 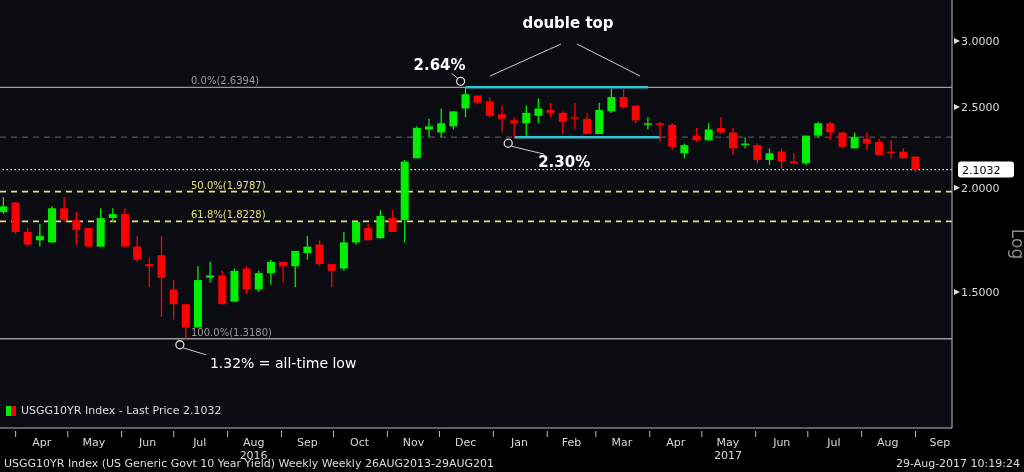 What do you see at coordinates (980, 42) in the screenshot?
I see `y-tick-label: 3.0000` at bounding box center [980, 42].